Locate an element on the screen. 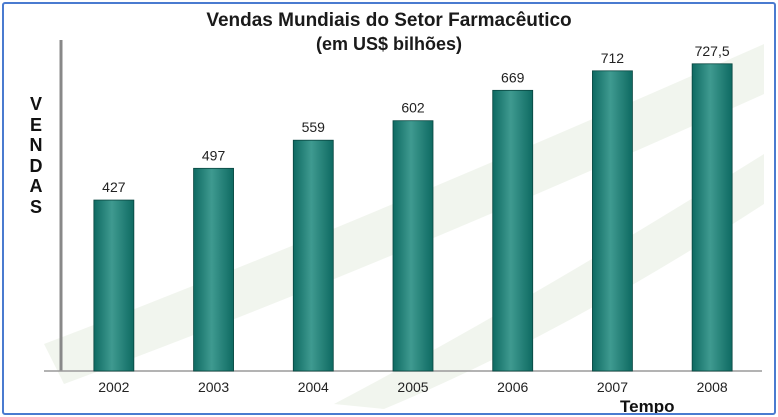 The height and width of the screenshot is (417, 778). bar-2004 is located at coordinates (313, 255).